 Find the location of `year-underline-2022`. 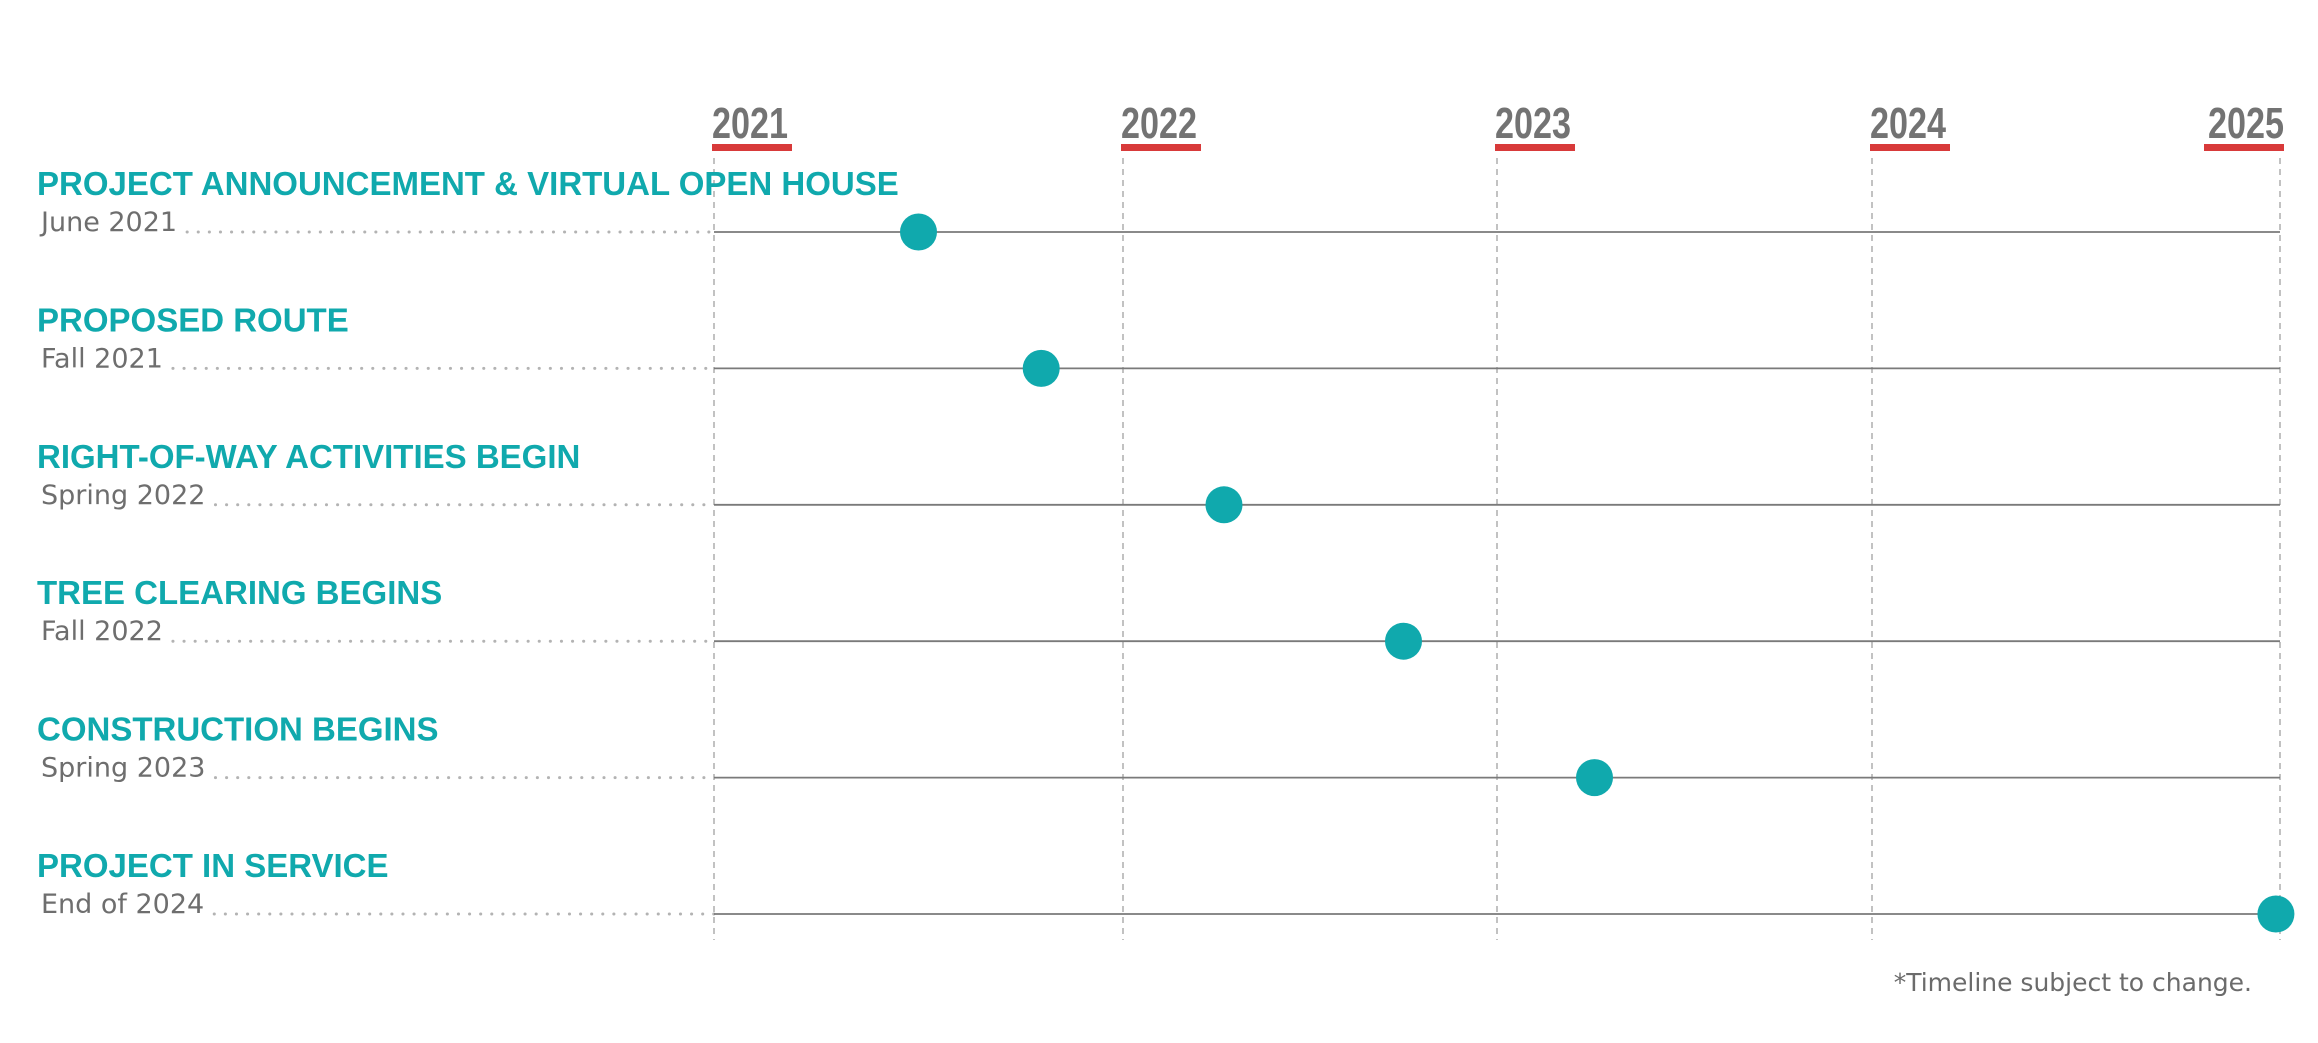

year-underline-2022 is located at coordinates (1161, 147).